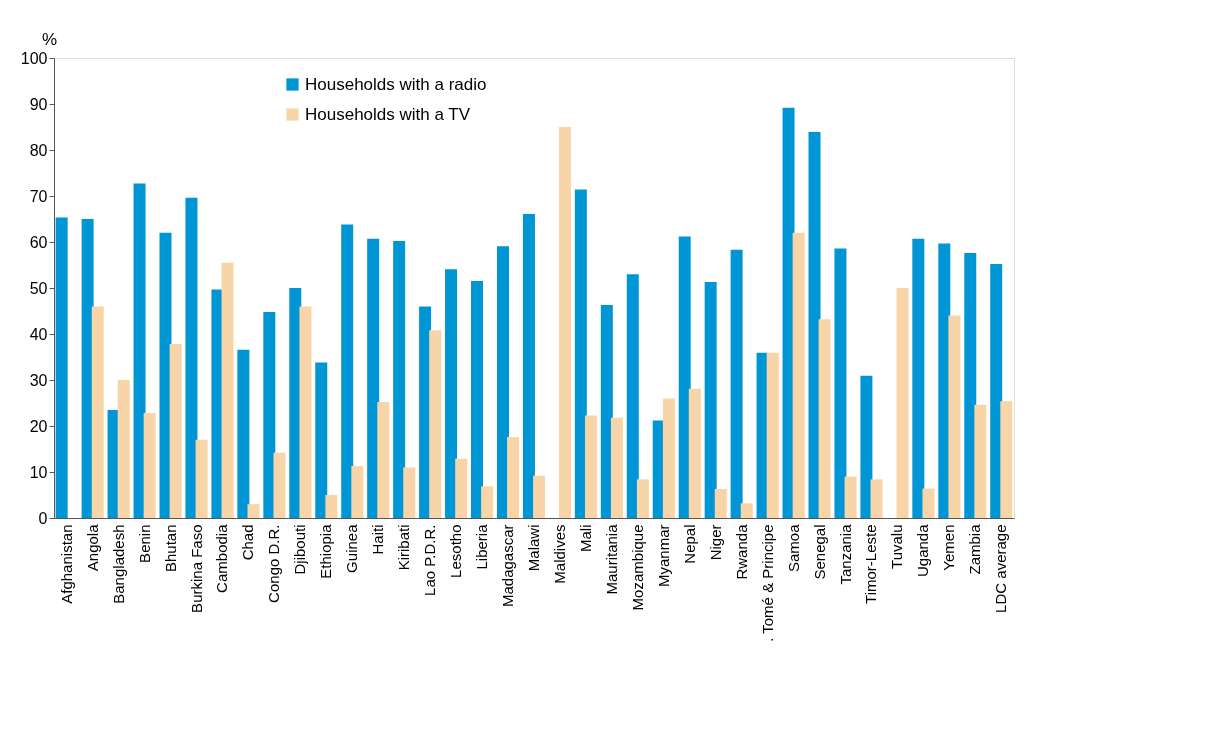 The image size is (1214, 742). I want to click on x-tick-label: Mali, so click(585, 538).